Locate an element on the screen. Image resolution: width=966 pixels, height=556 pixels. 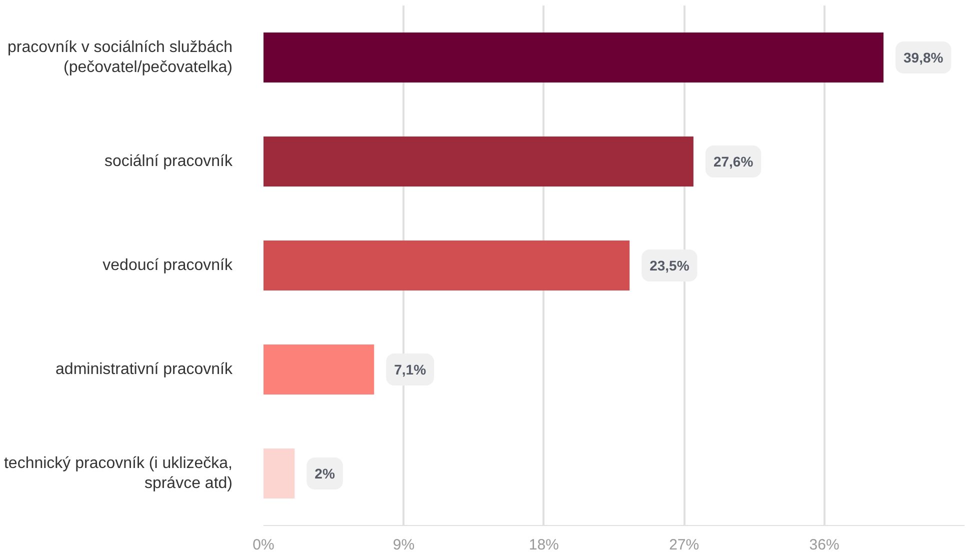
y-tick-label: sociální pracovník is located at coordinates (169, 161).